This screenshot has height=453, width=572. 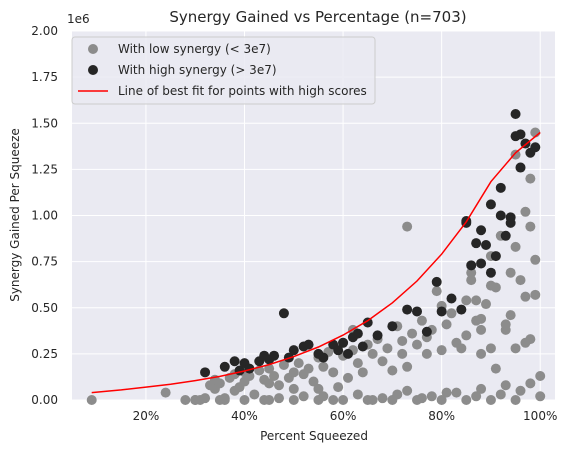 I want to click on y-tick-label: 0.75, so click(x=44, y=262).